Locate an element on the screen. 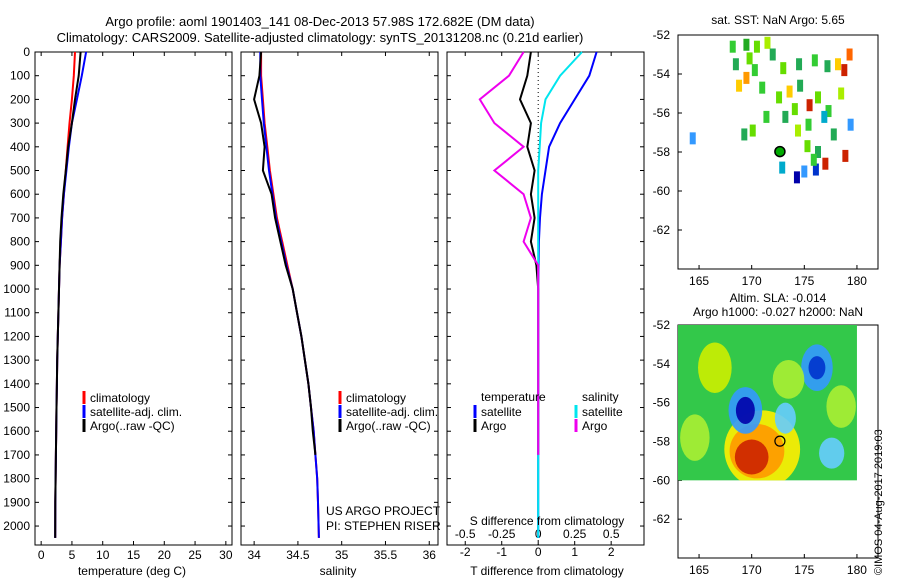 This screenshot has height=580, width=900. legend-salinity-title: salinity is located at coordinates (600, 397).